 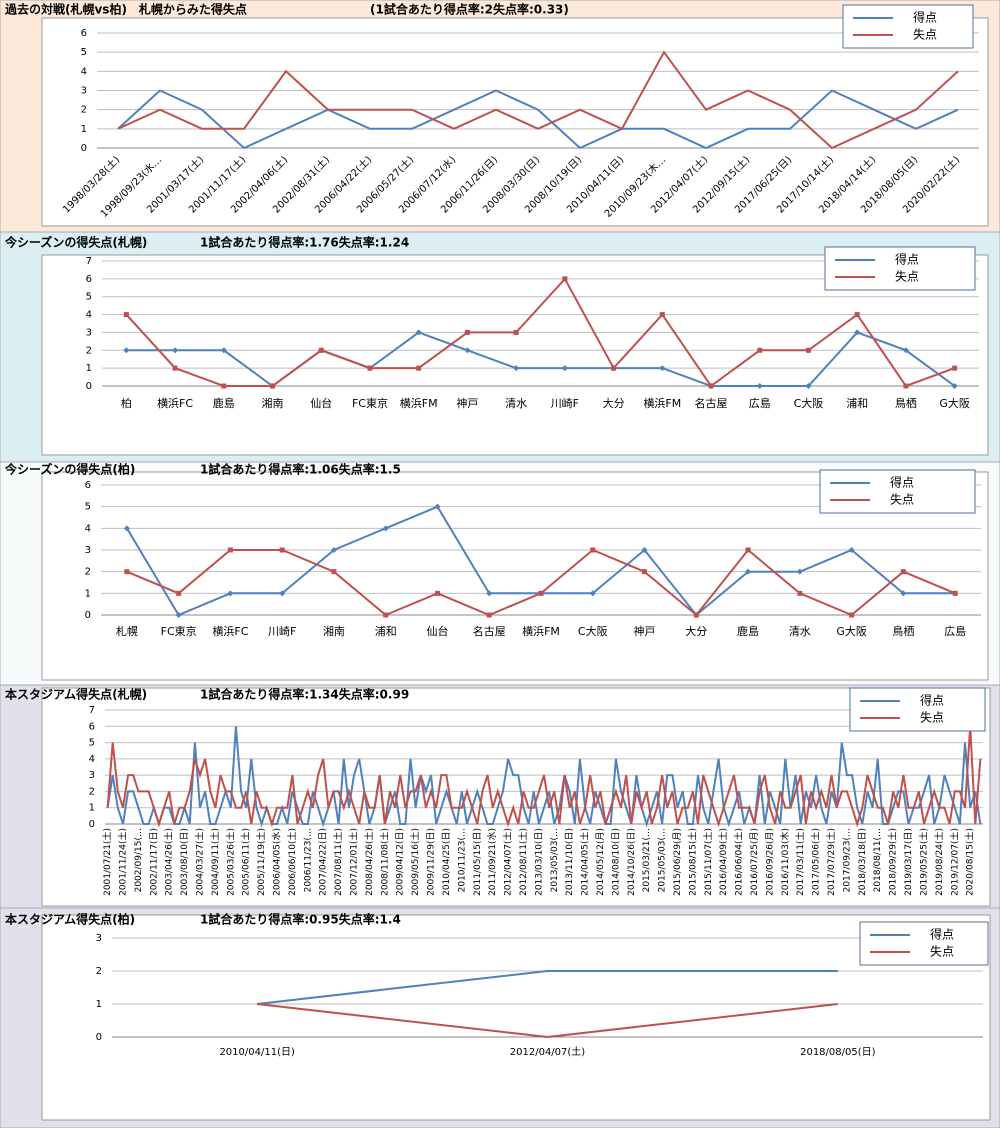 I want to click on x-tick-label: 浦和, so click(x=386, y=631).